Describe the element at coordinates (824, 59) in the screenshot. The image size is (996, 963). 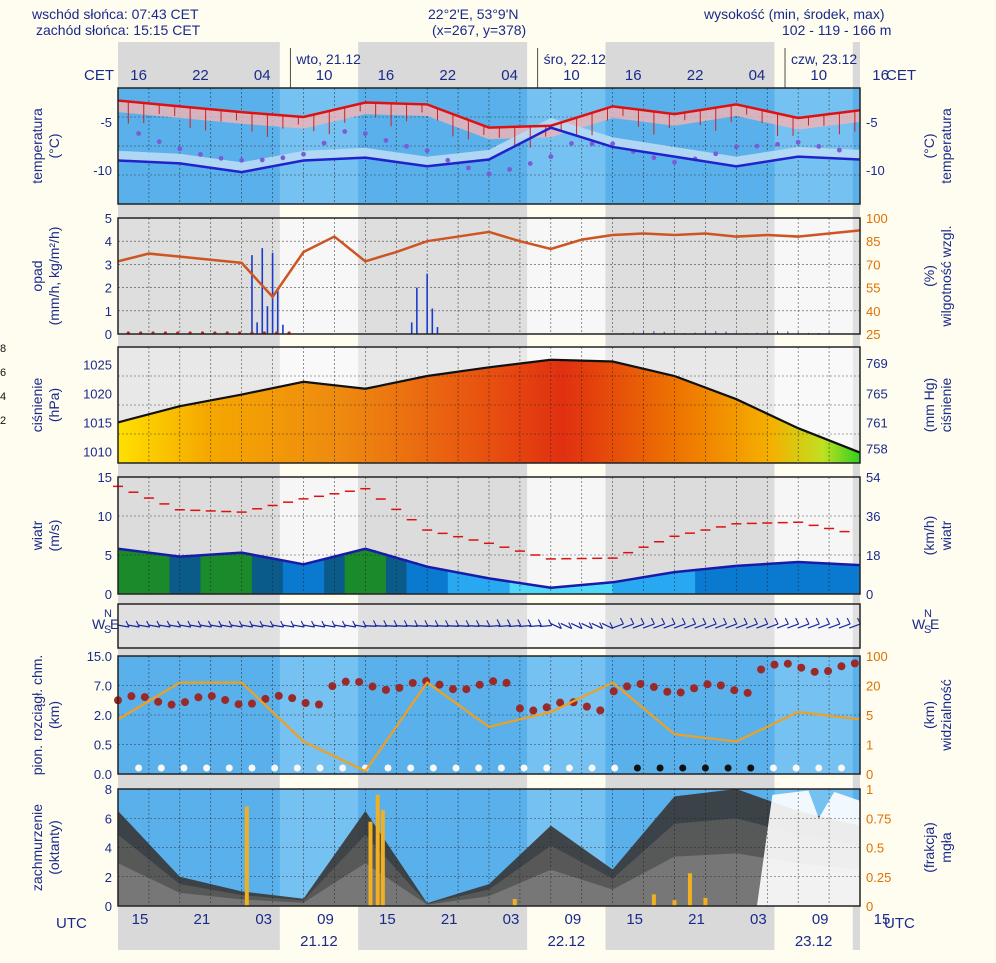
I see `top-day-label: czw, 23.12` at that location.